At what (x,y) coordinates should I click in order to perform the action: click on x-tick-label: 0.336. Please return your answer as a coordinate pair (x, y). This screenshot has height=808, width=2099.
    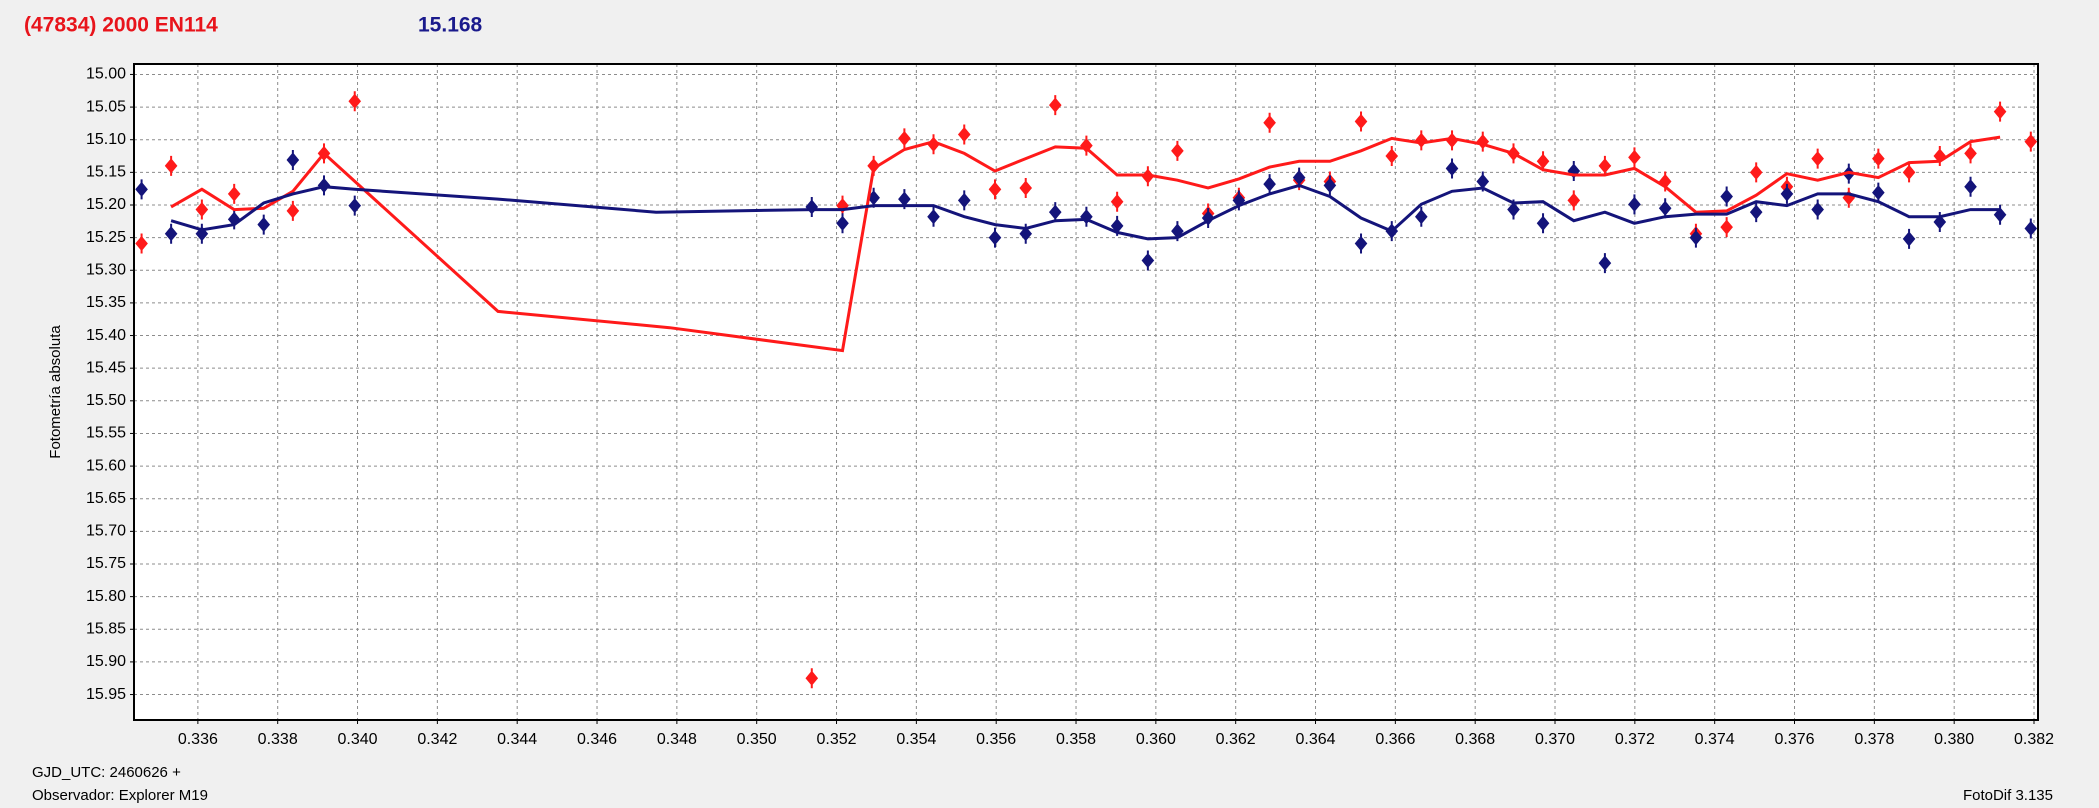
    Looking at the image, I should click on (198, 739).